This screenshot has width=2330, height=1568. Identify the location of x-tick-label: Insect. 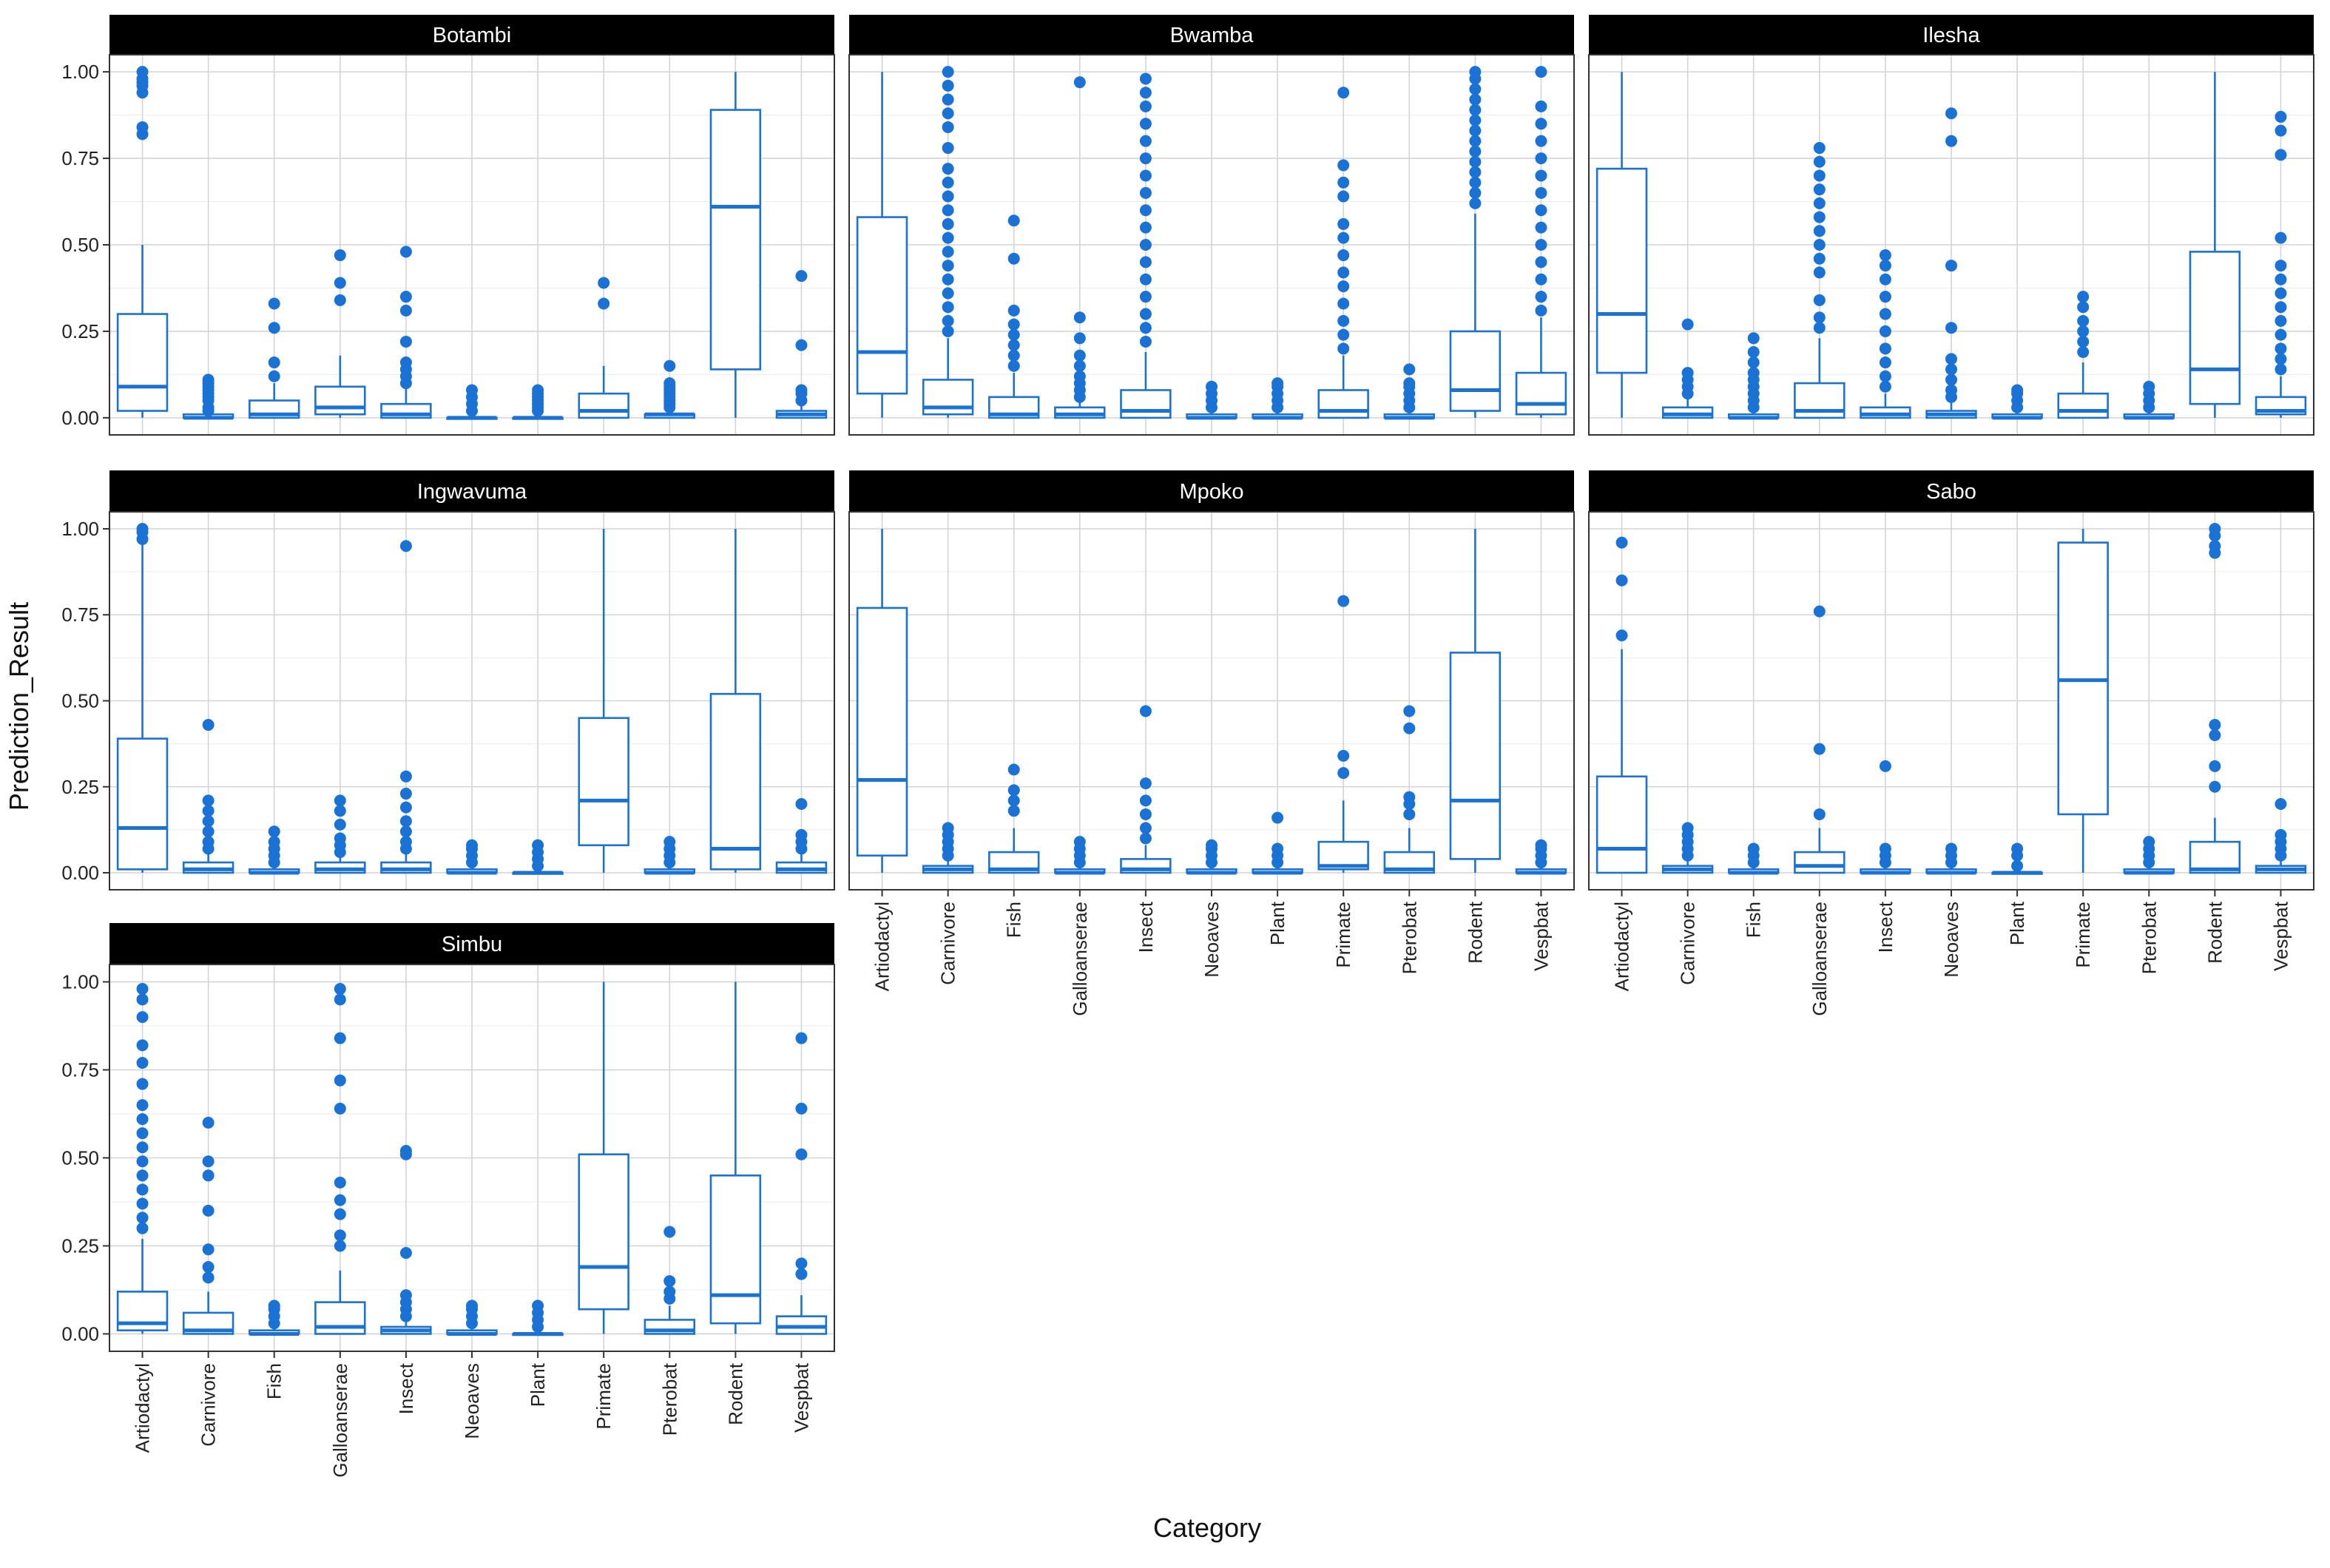
(406, 1388).